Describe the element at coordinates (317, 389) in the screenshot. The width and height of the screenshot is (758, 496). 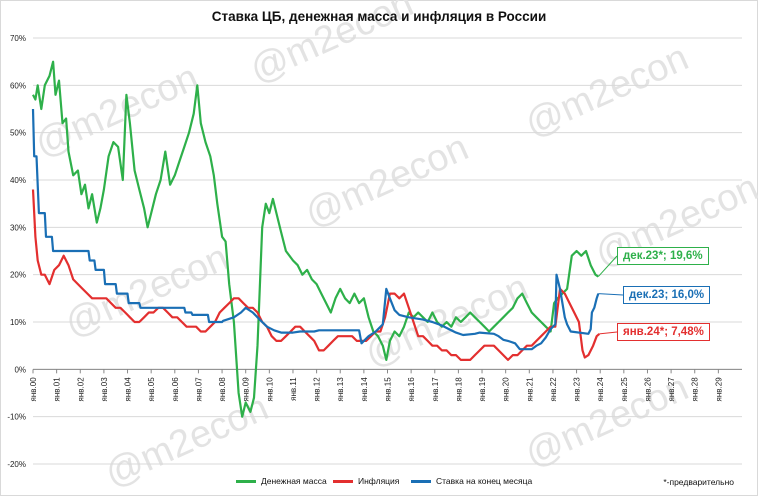
I see `x-tick-label: янв.12` at that location.